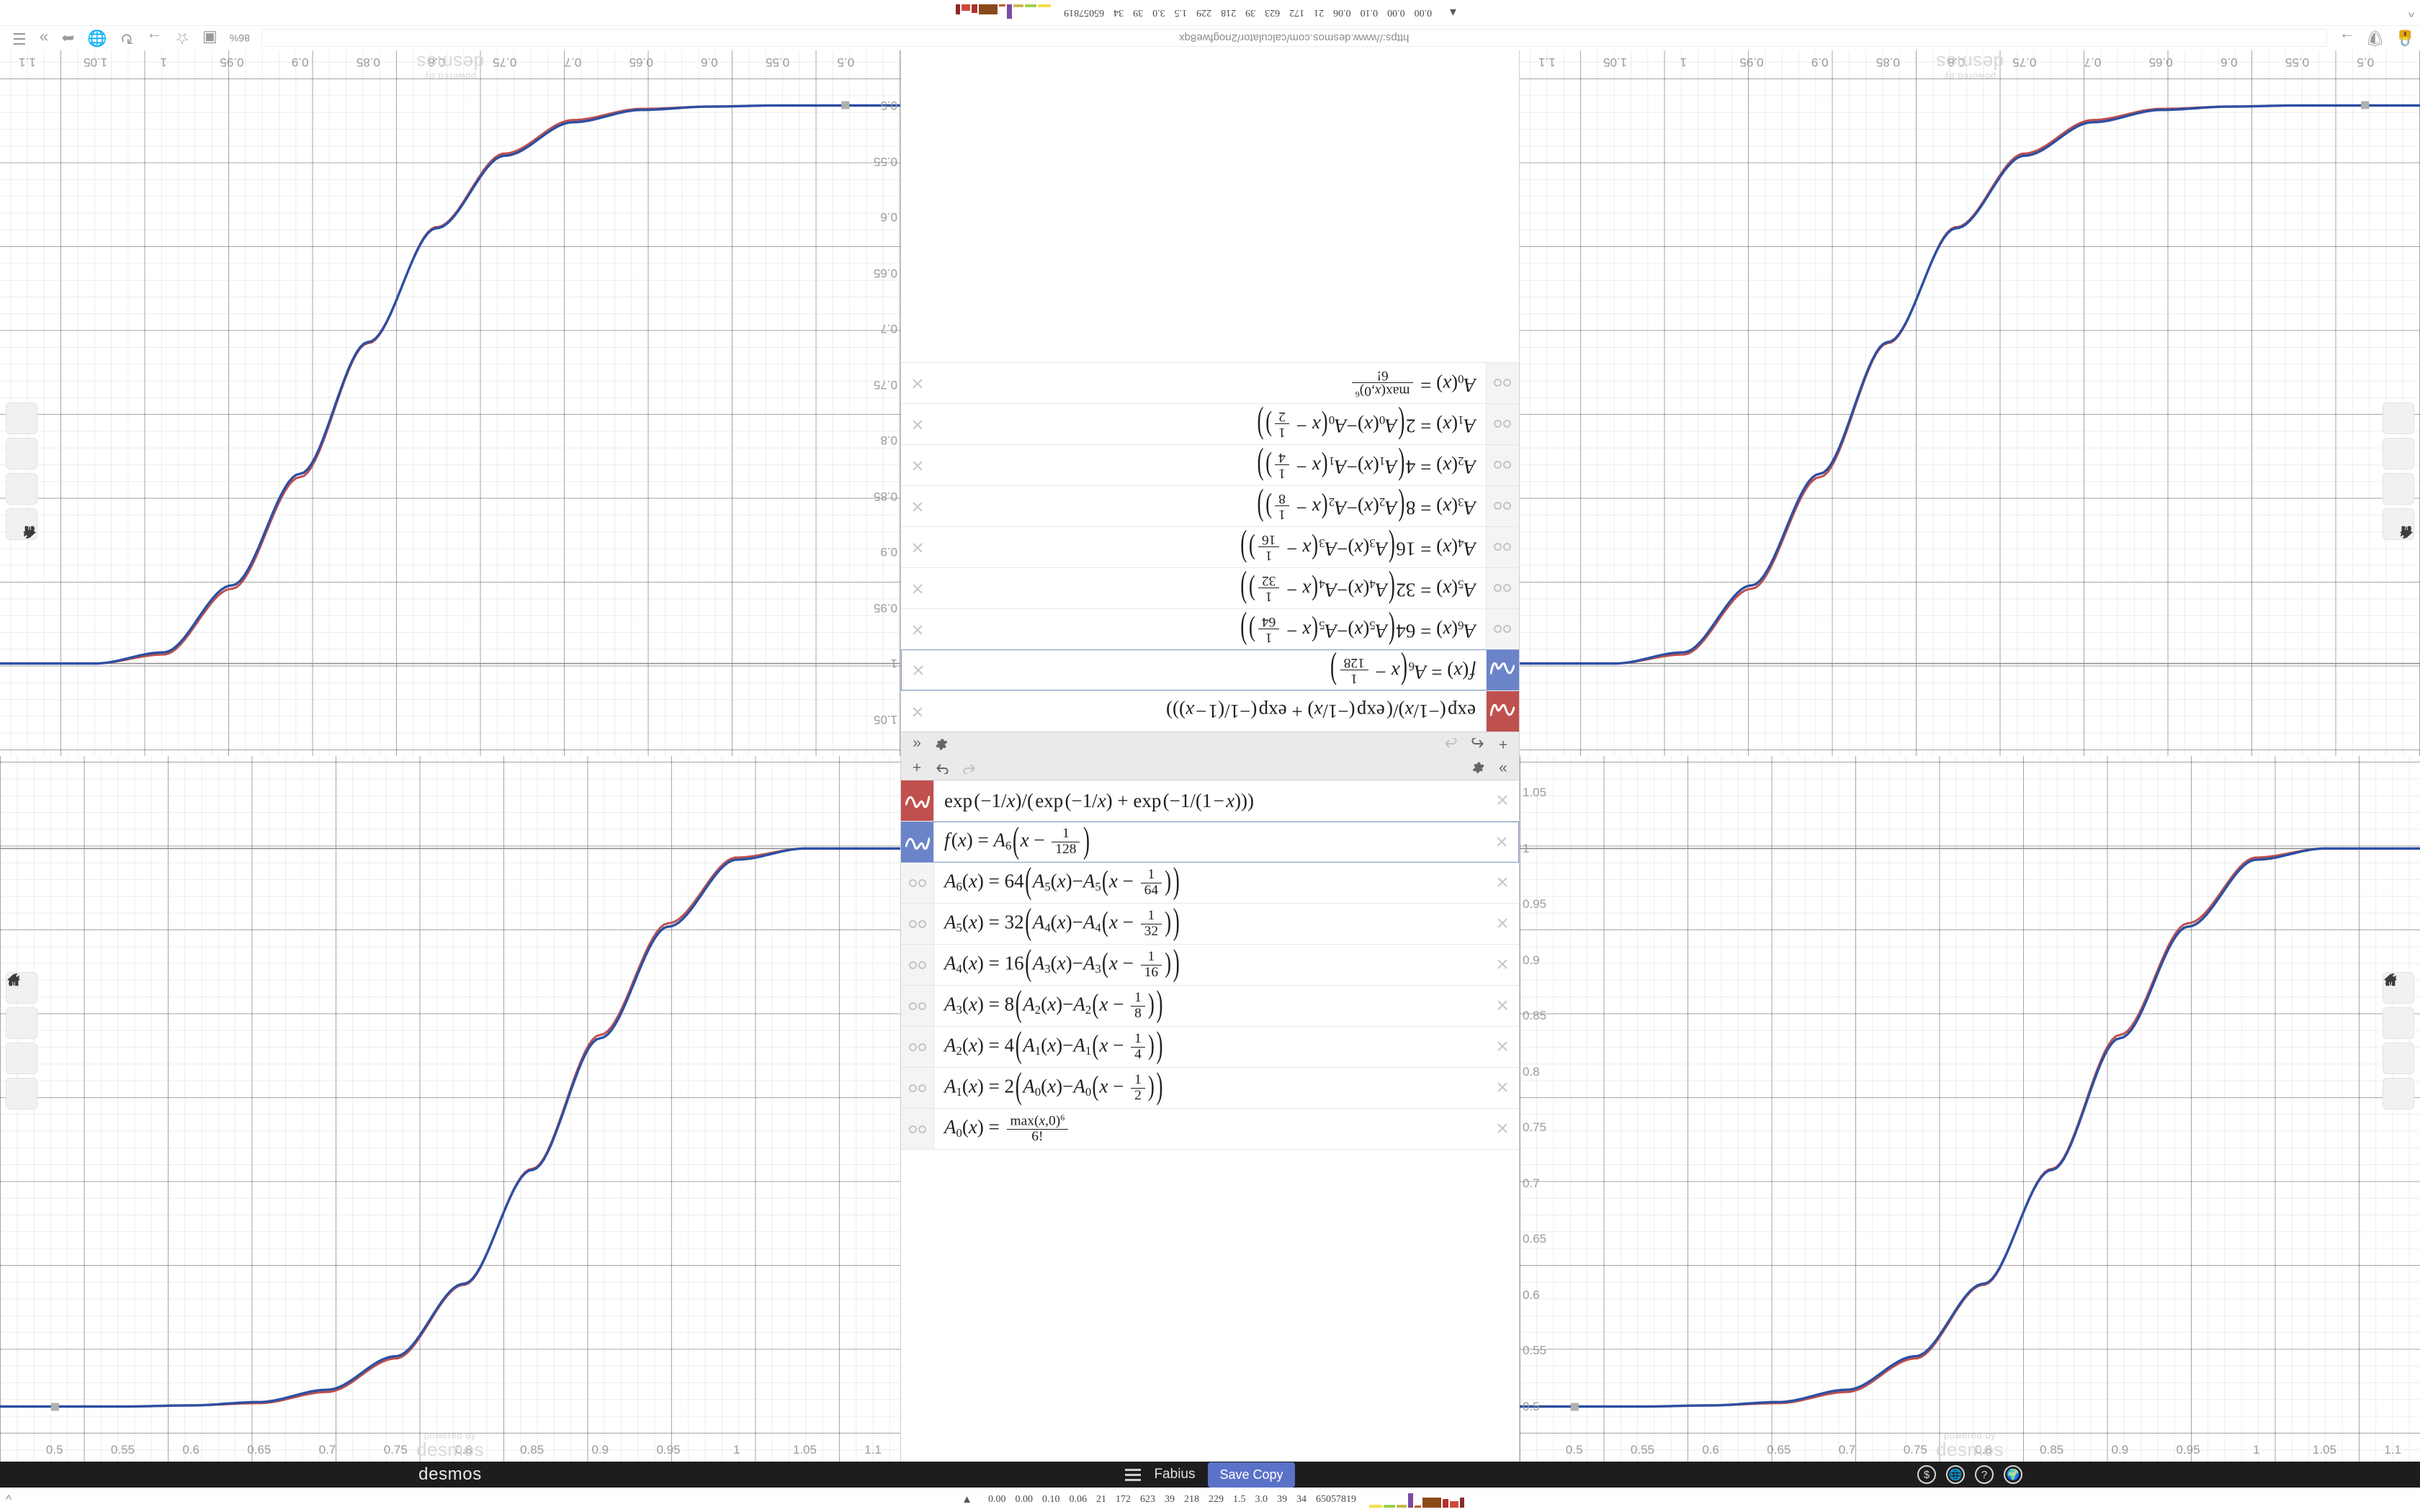 This screenshot has width=2420, height=1512. I want to click on expression-row: A5(x) = 32(A4(x)−A4(x − 1 32)) ×, so click(1210, 924).